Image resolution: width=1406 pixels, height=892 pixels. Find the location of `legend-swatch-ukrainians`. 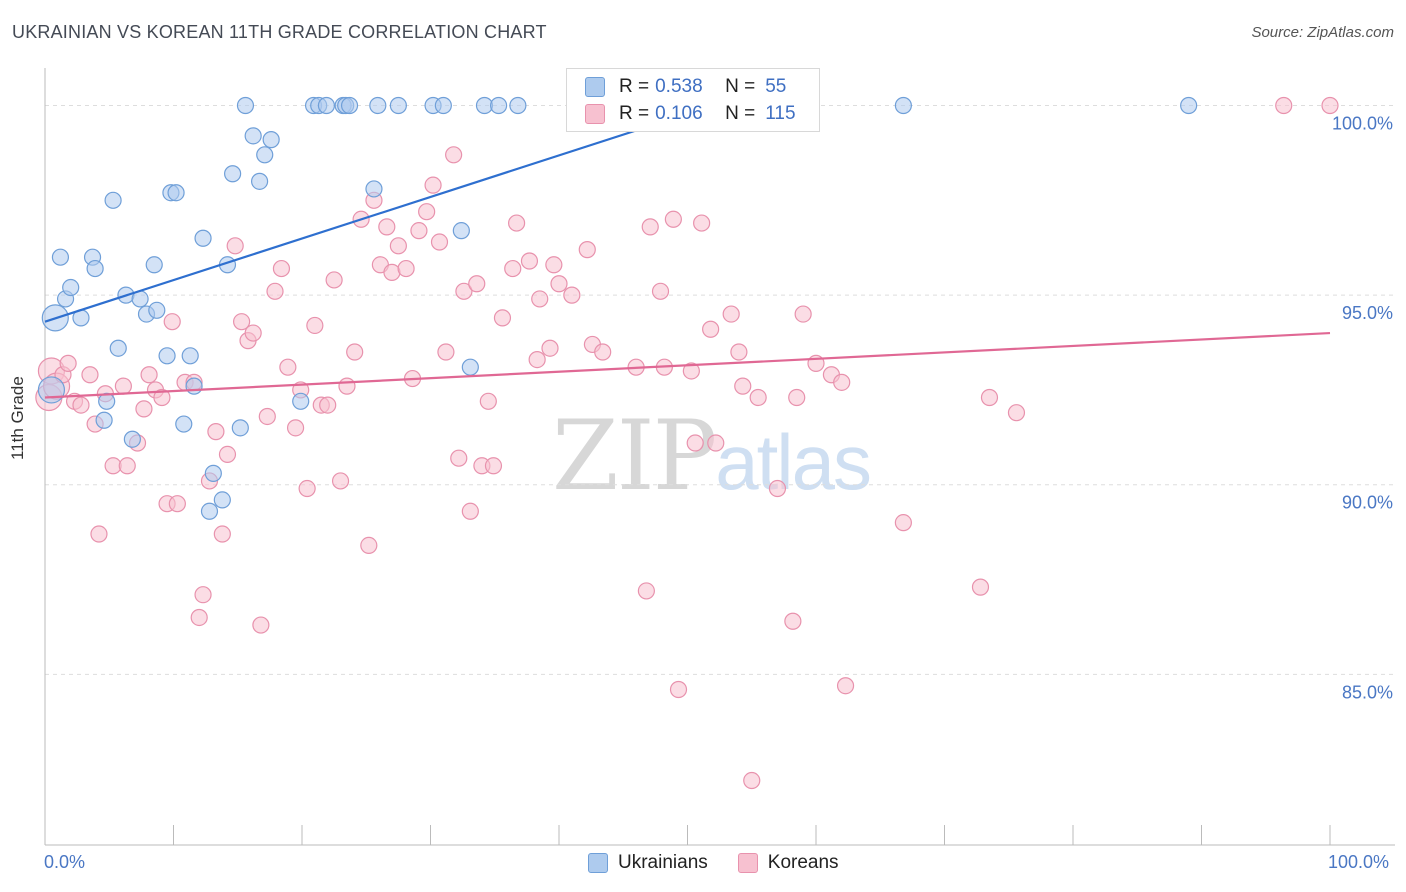

legend-swatch-ukrainians is located at coordinates (595, 87).